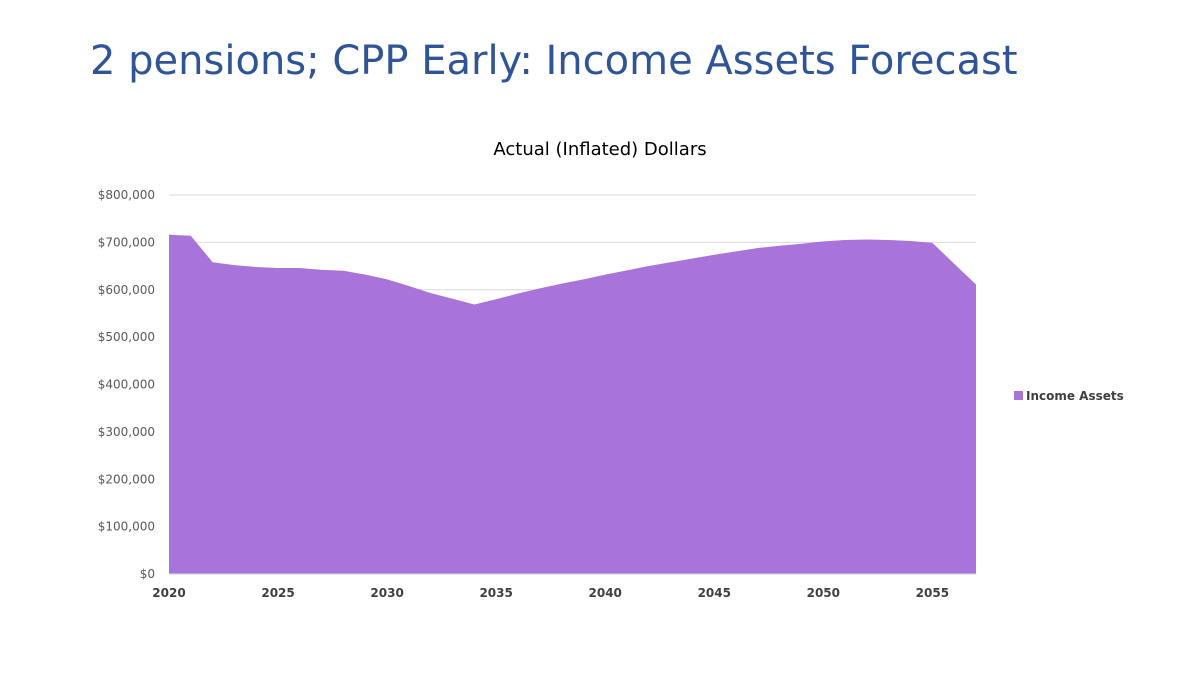 This screenshot has height=675, width=1200. I want to click on x-tick-label: 2035, so click(495, 593).